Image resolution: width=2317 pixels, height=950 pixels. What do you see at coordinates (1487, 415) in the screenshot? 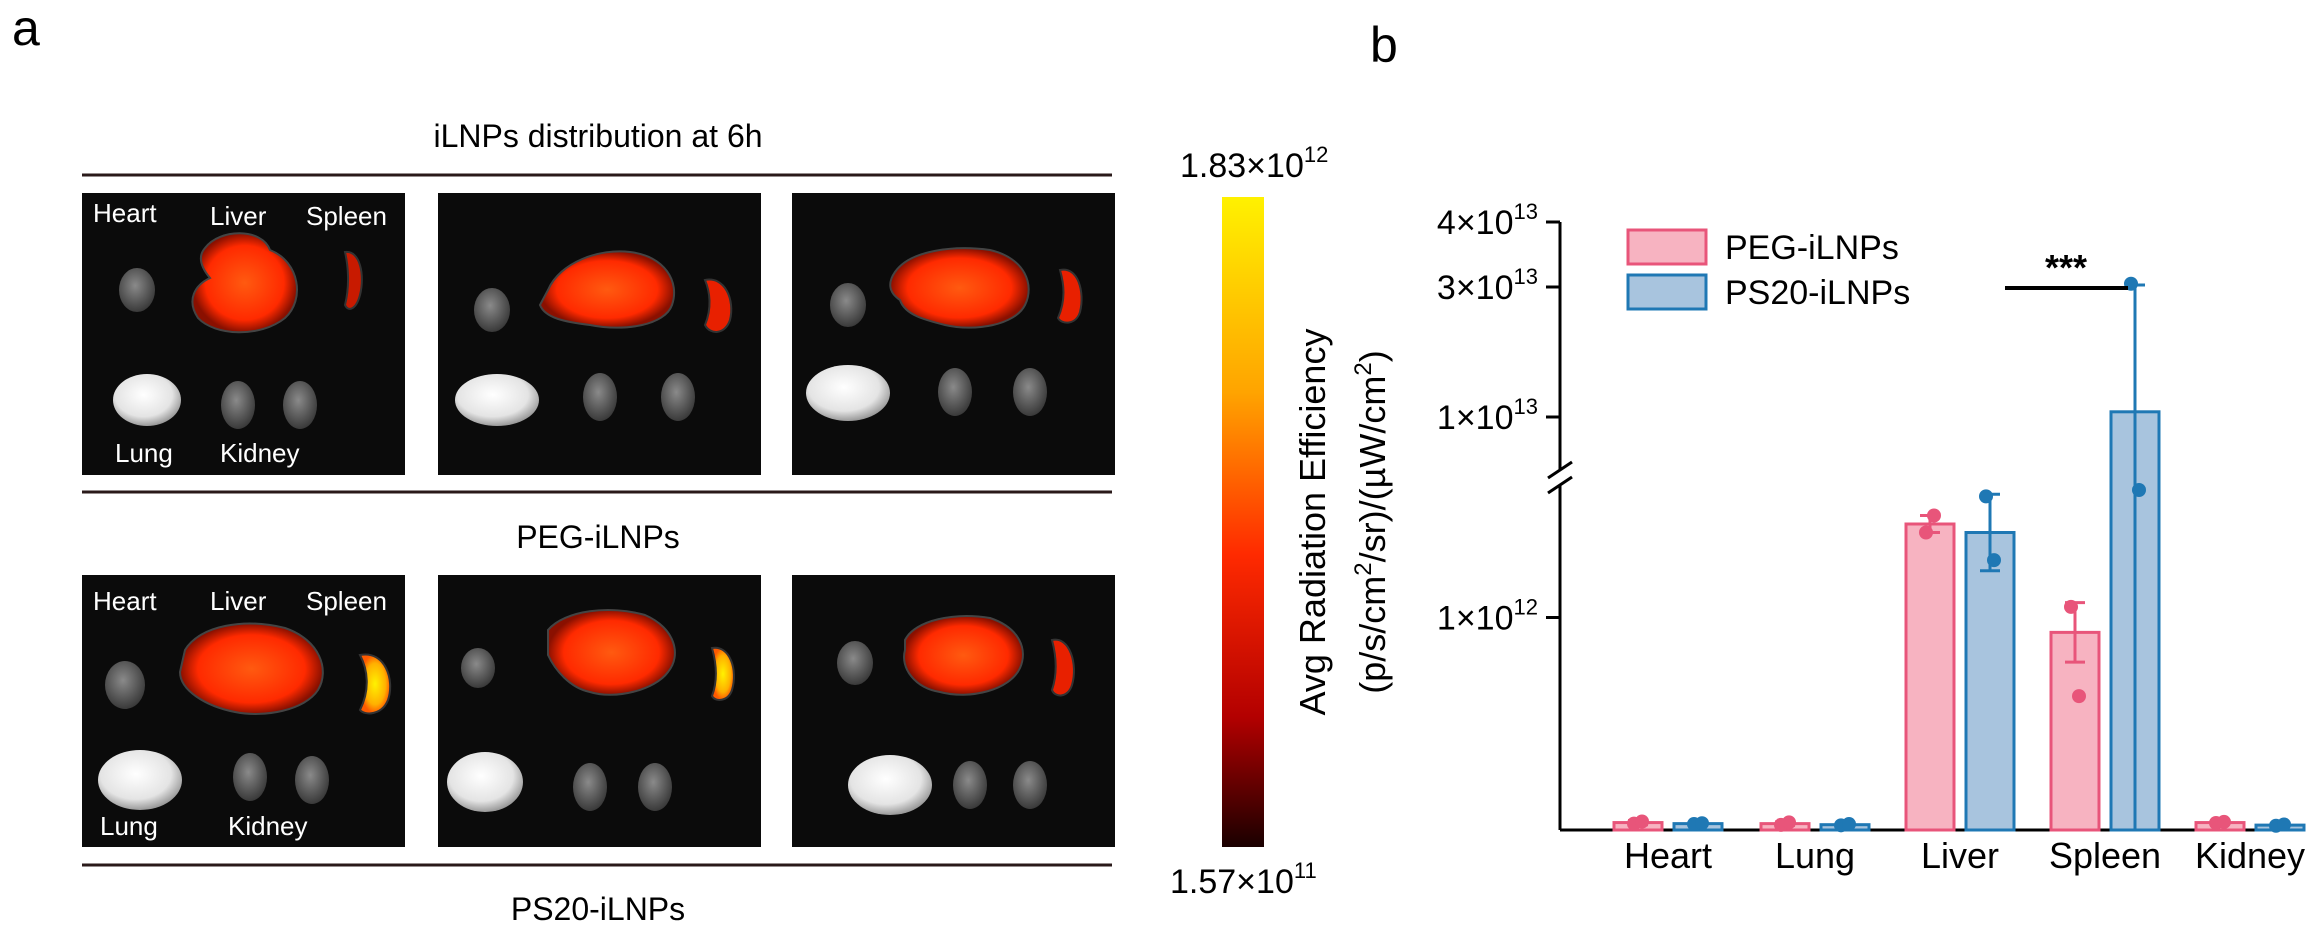
I see `y-tick-label: 1×10¹³` at bounding box center [1487, 415].